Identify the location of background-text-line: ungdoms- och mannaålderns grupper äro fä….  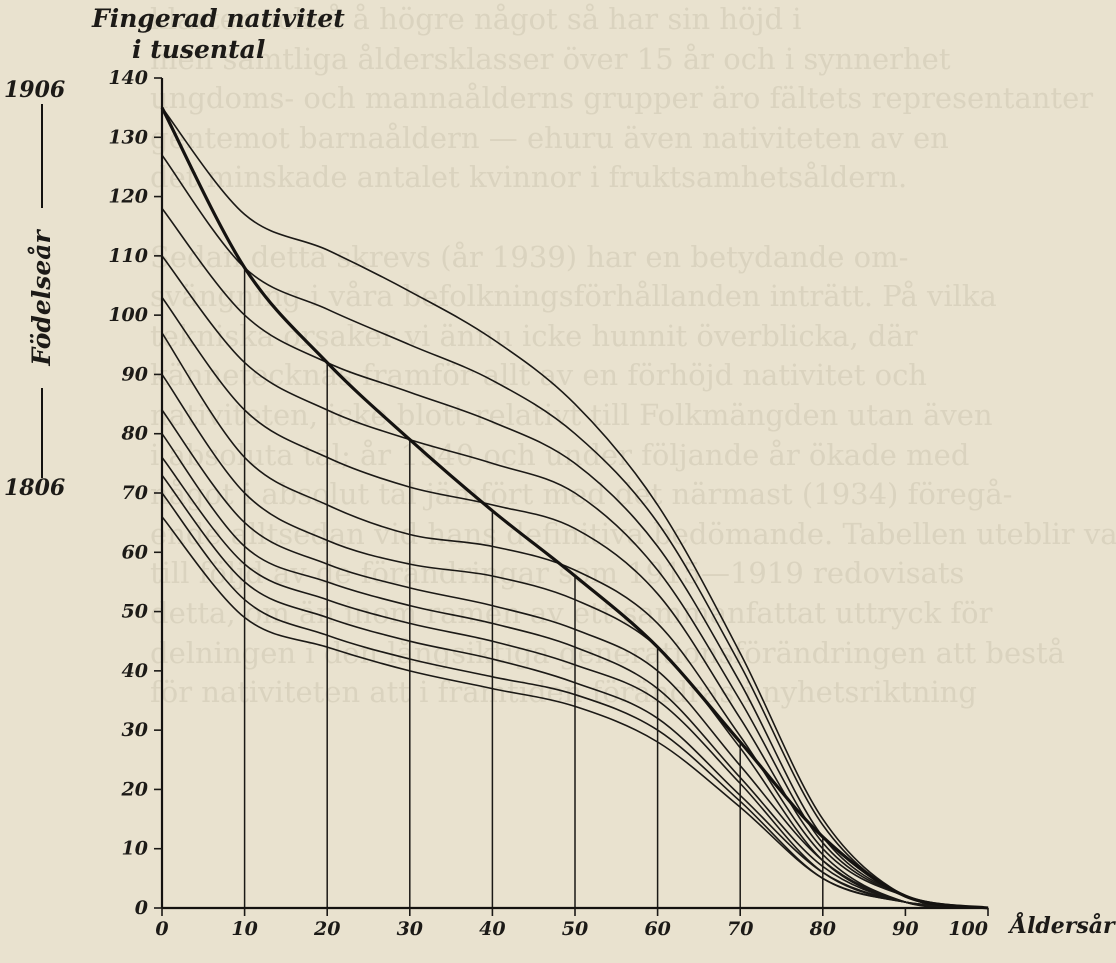
(622, 98).